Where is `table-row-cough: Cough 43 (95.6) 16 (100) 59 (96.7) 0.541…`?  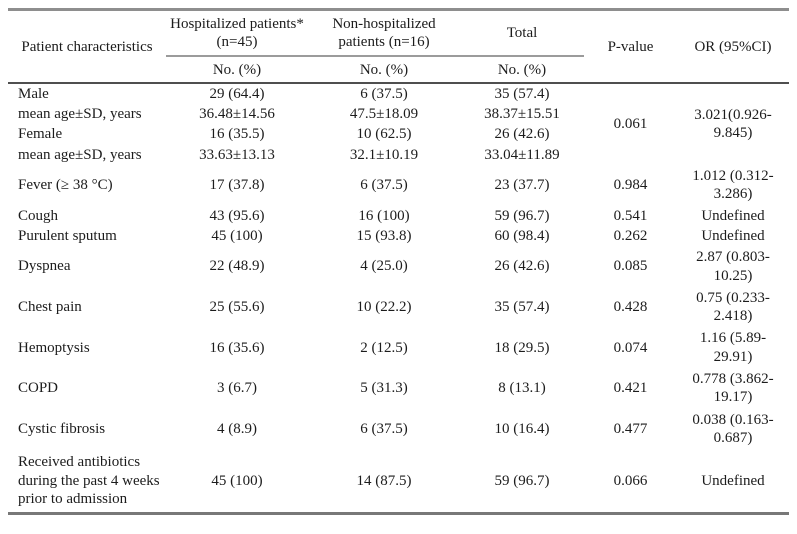 table-row-cough: Cough 43 (95.6) 16 (100) 59 (96.7) 0.541… is located at coordinates (398, 216).